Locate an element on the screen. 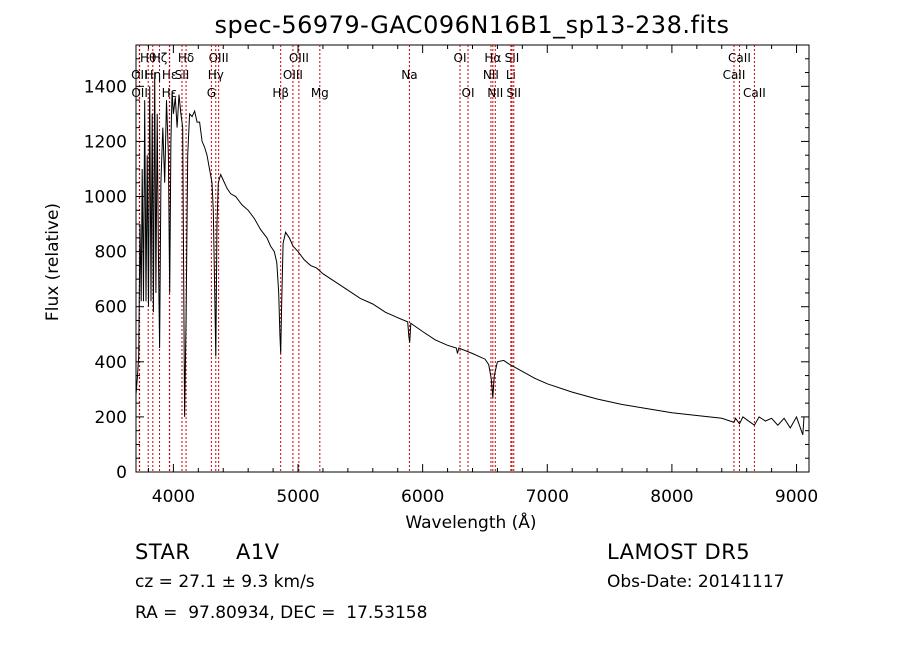 This screenshot has width=900, height=649. survey-name: LAMOST DR5 is located at coordinates (679, 552).